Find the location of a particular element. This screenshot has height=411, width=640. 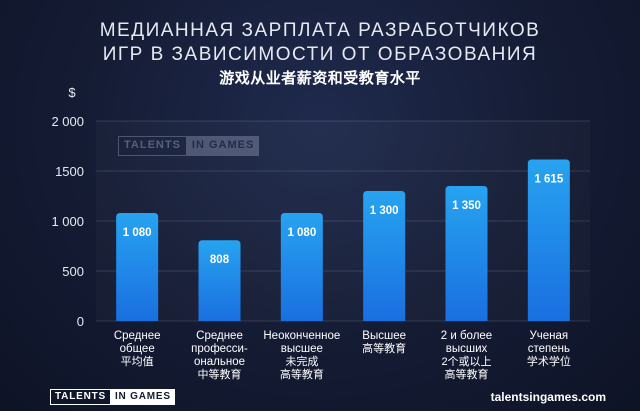

footer-logo: TALENTS IN GAMES is located at coordinates (112, 397).